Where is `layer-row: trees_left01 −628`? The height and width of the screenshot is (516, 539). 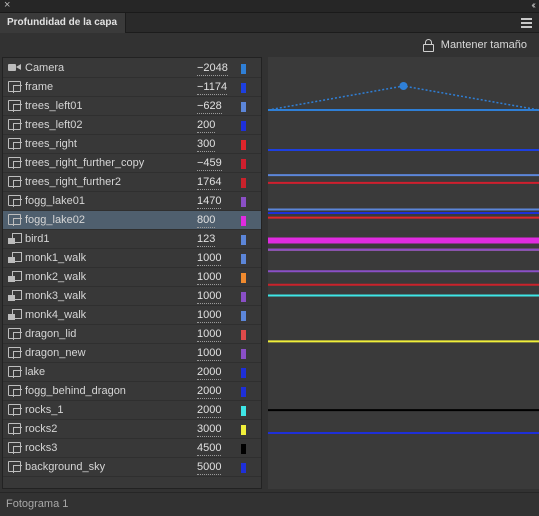
layer-row: trees_left01 −628 is located at coordinates (132, 106).